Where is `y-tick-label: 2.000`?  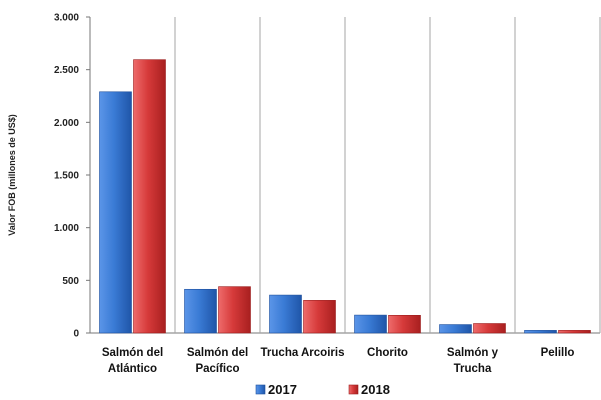
y-tick-label: 2.000 is located at coordinates (66, 123).